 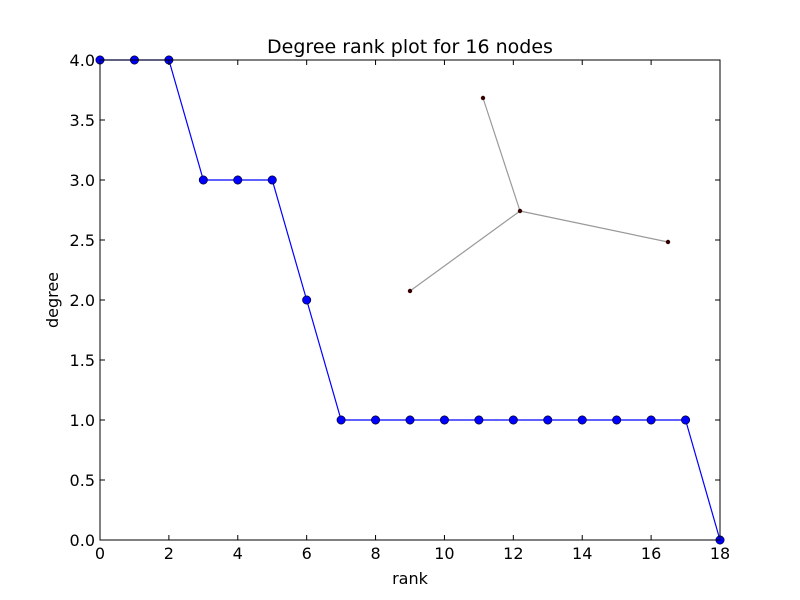 What do you see at coordinates (720, 553) in the screenshot?
I see `x-tick-label: 18` at bounding box center [720, 553].